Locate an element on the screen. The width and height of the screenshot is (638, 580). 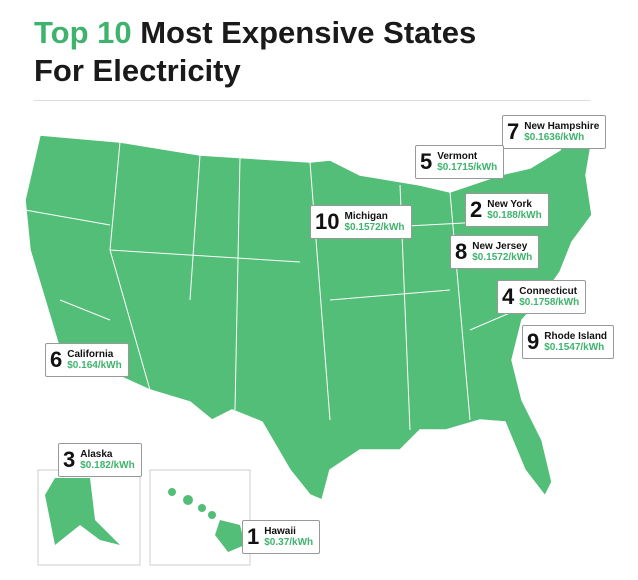
alaska is located at coordinates (82, 511).